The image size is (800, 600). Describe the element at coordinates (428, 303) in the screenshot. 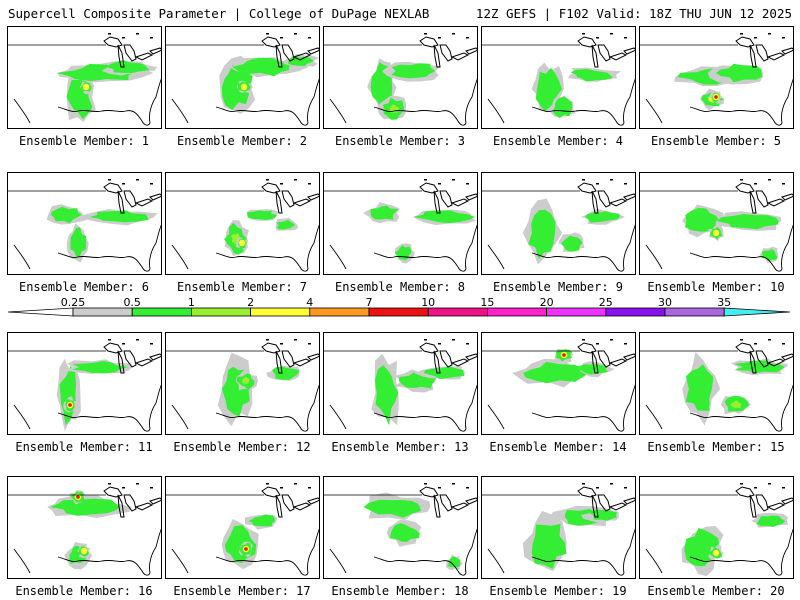

I see `colorbar-tick-label: 10` at that location.